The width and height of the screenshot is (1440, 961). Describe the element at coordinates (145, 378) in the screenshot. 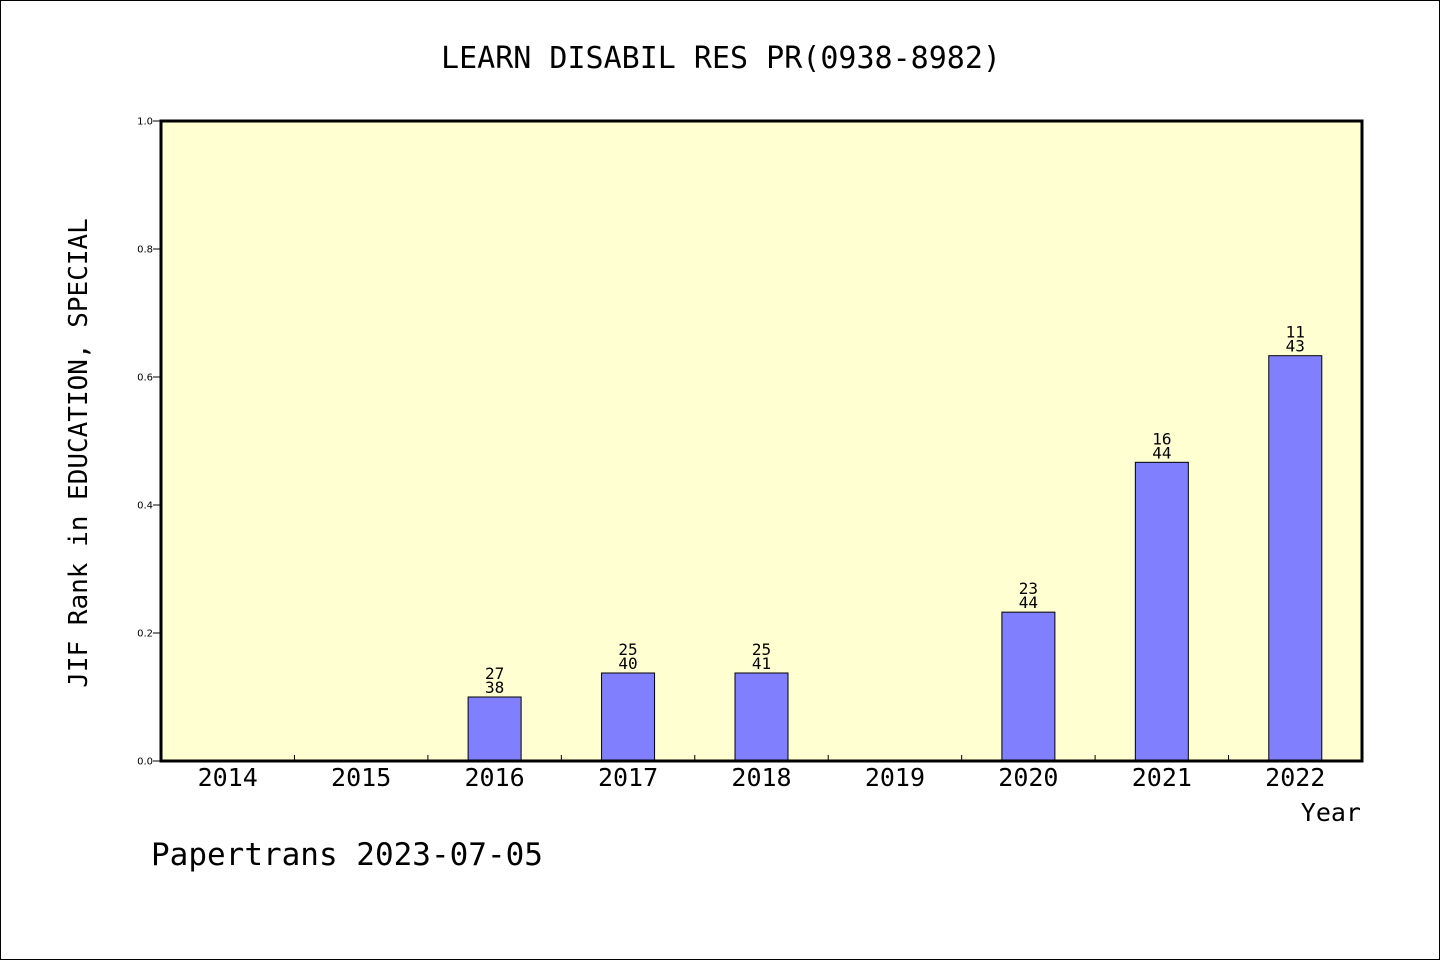

I see `y-tick-label: 0.6` at that location.